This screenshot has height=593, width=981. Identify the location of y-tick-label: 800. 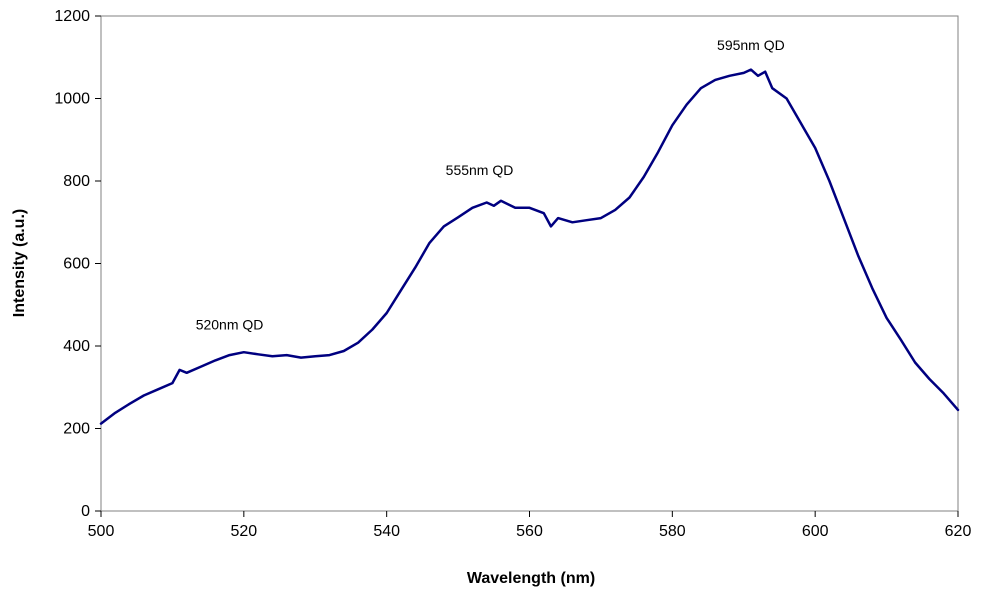
(76, 181).